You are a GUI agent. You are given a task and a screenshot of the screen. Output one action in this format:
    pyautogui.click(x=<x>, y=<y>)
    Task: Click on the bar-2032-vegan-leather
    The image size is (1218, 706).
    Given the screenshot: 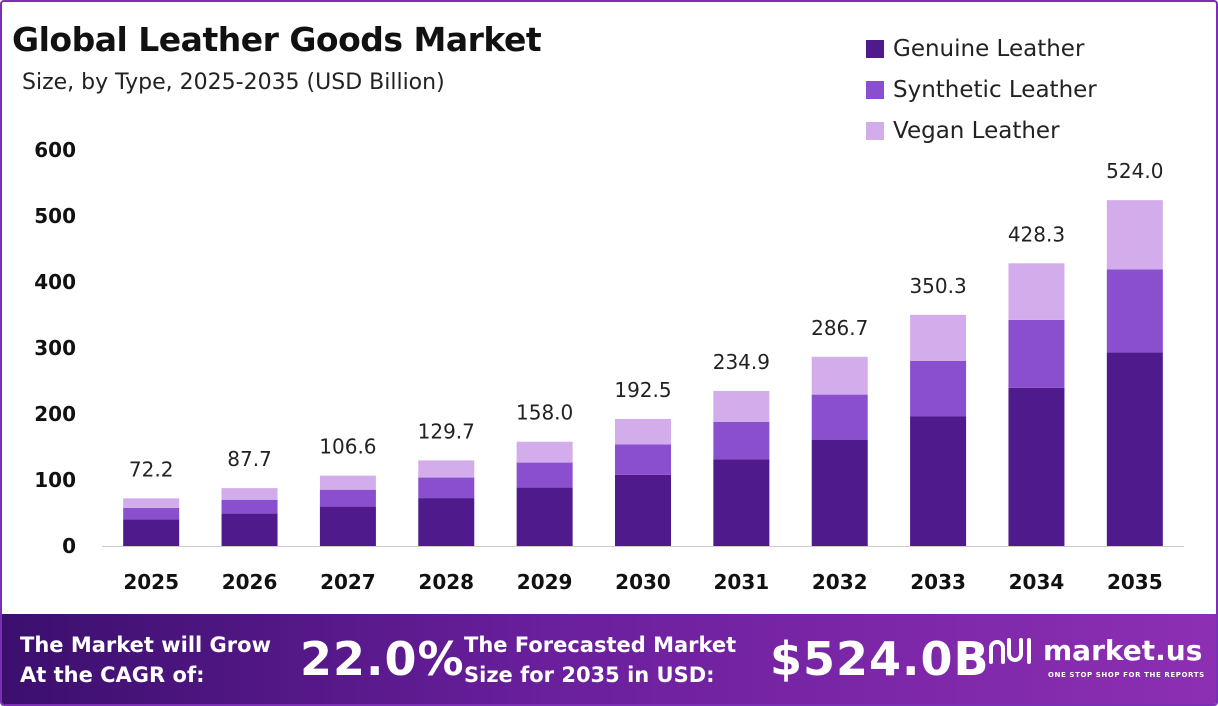 What is the action you would take?
    pyautogui.click(x=839, y=375)
    